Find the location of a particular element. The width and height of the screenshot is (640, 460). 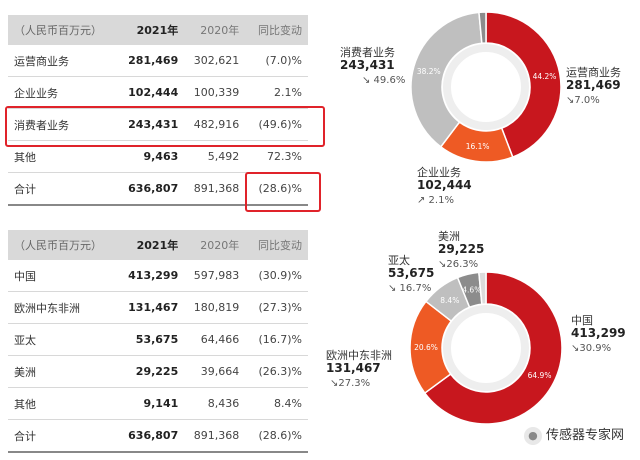

value-yoy: 2.1% is located at coordinates (273, 92).